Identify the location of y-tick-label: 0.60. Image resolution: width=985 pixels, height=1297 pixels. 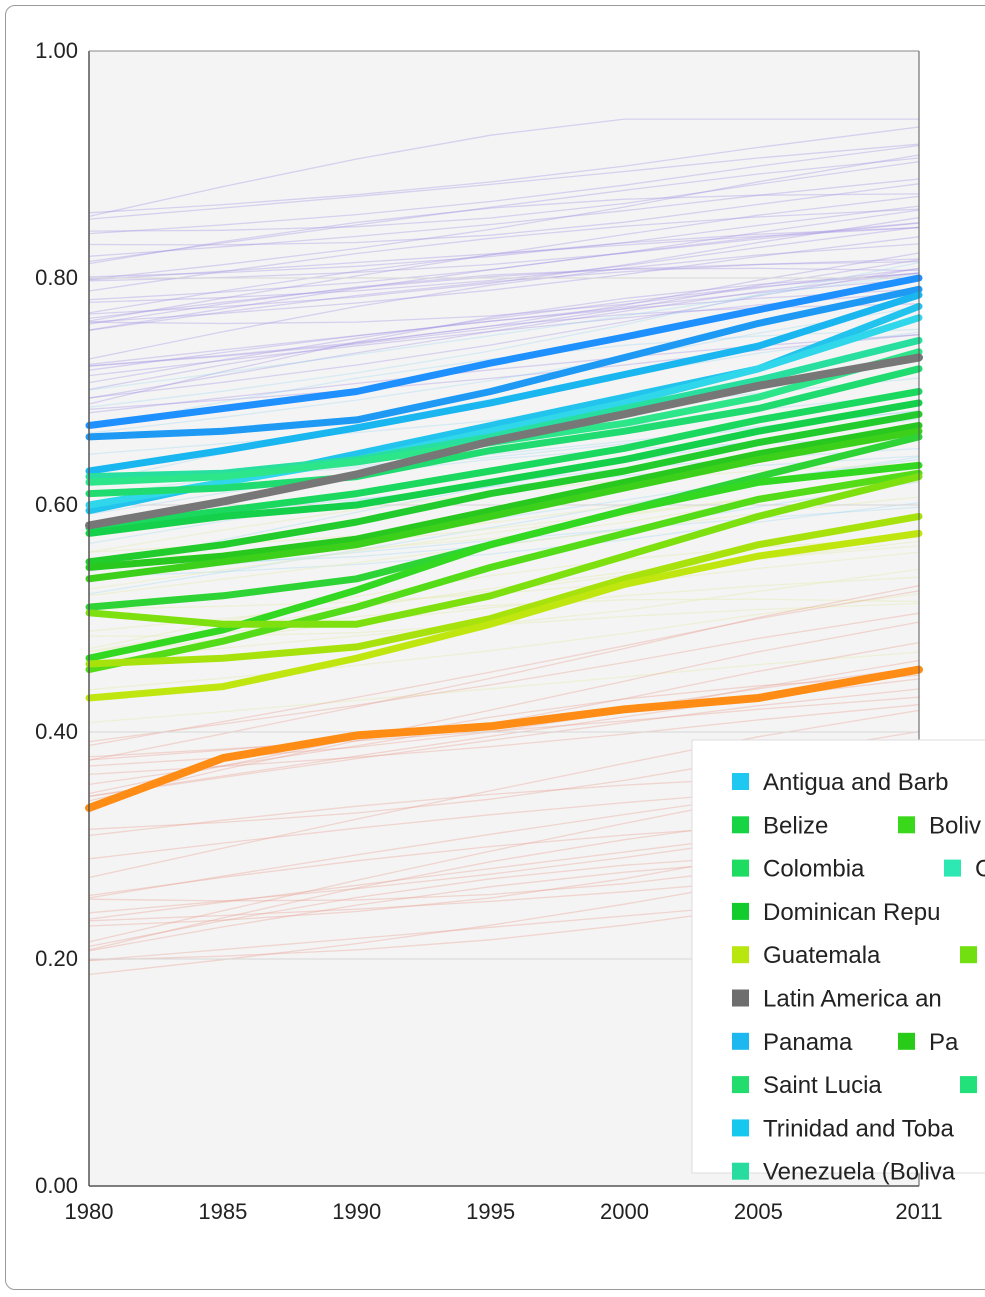
(56, 504).